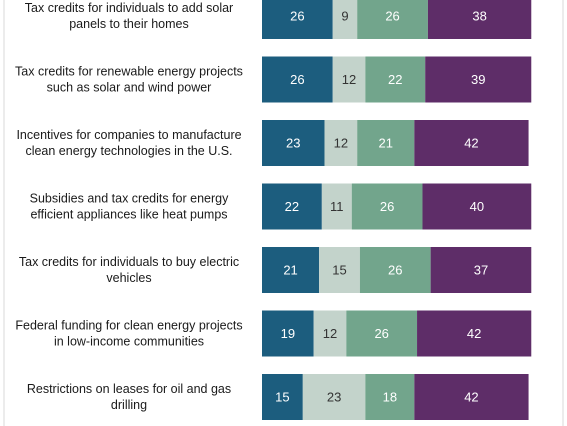 The image size is (567, 426). What do you see at coordinates (129, 405) in the screenshot?
I see `category-label-line: drilling` at bounding box center [129, 405].